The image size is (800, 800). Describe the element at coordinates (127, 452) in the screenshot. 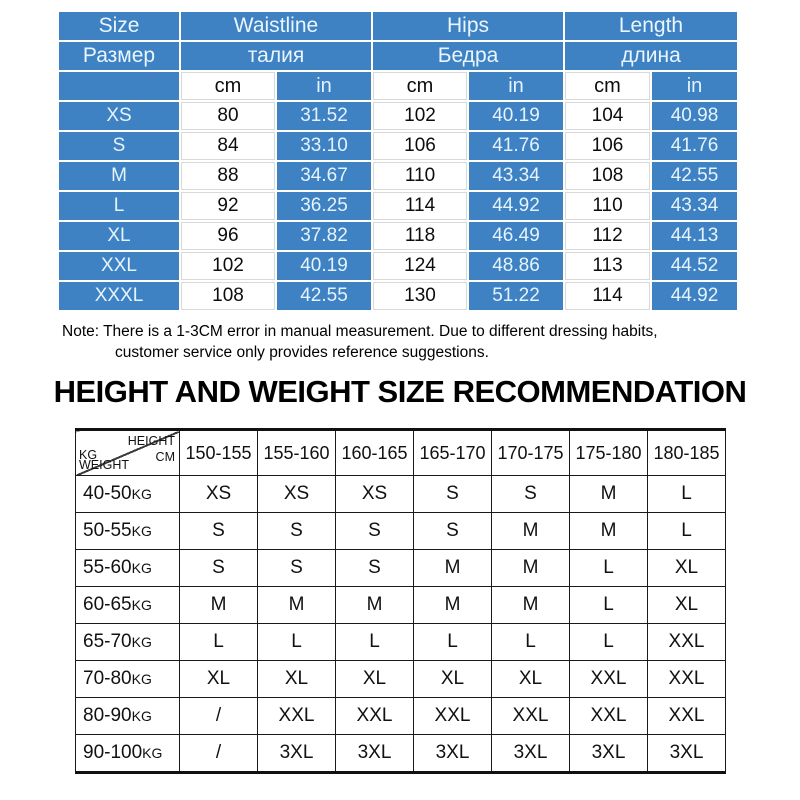

I see `height-weight-corner-cell: HEIGHT CM KG WEIGHT` at that location.